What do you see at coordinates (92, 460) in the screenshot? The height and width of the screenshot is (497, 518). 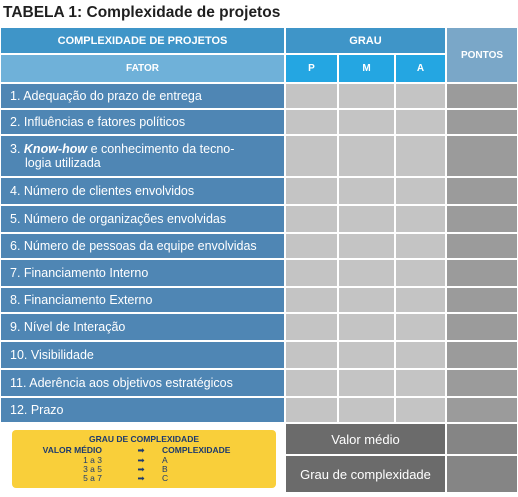 I see `legend-range: 1 a 3` at bounding box center [92, 460].